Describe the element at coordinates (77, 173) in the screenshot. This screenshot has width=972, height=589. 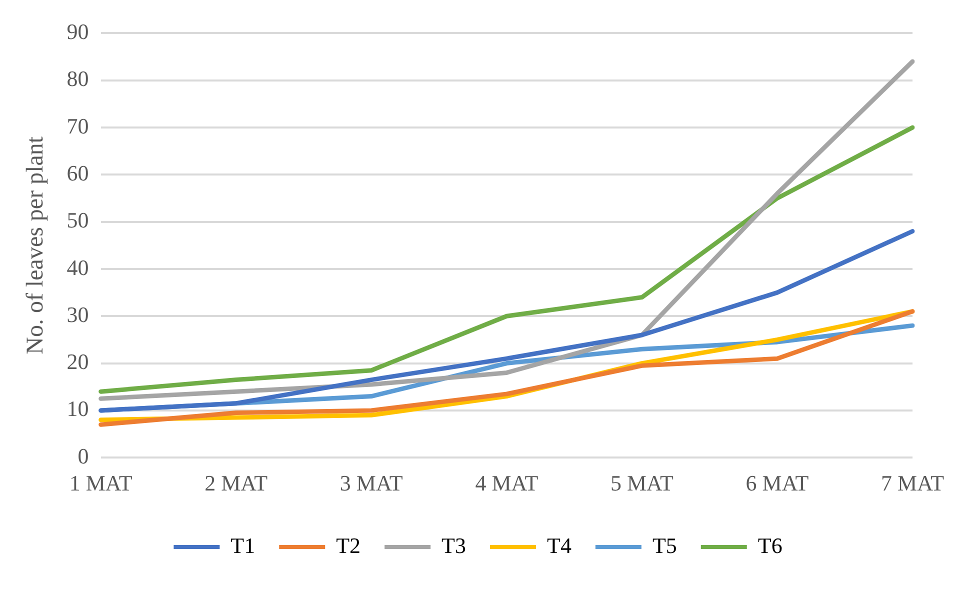
I see `y-tick-label: 60` at that location.